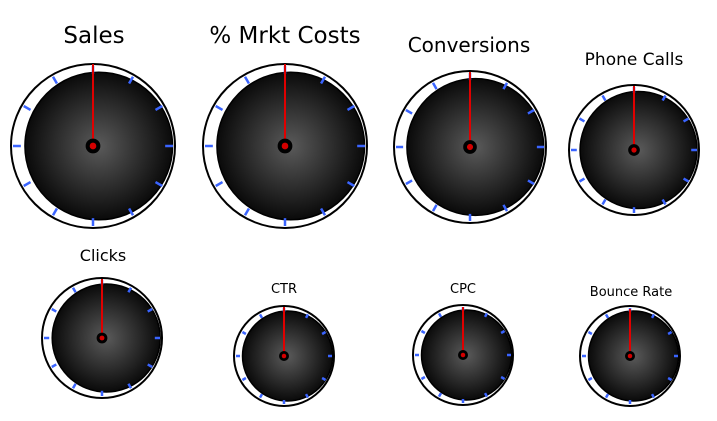 Image resolution: width=717 pixels, height=421 pixels. I want to click on gauge-sales, so click(93, 146).